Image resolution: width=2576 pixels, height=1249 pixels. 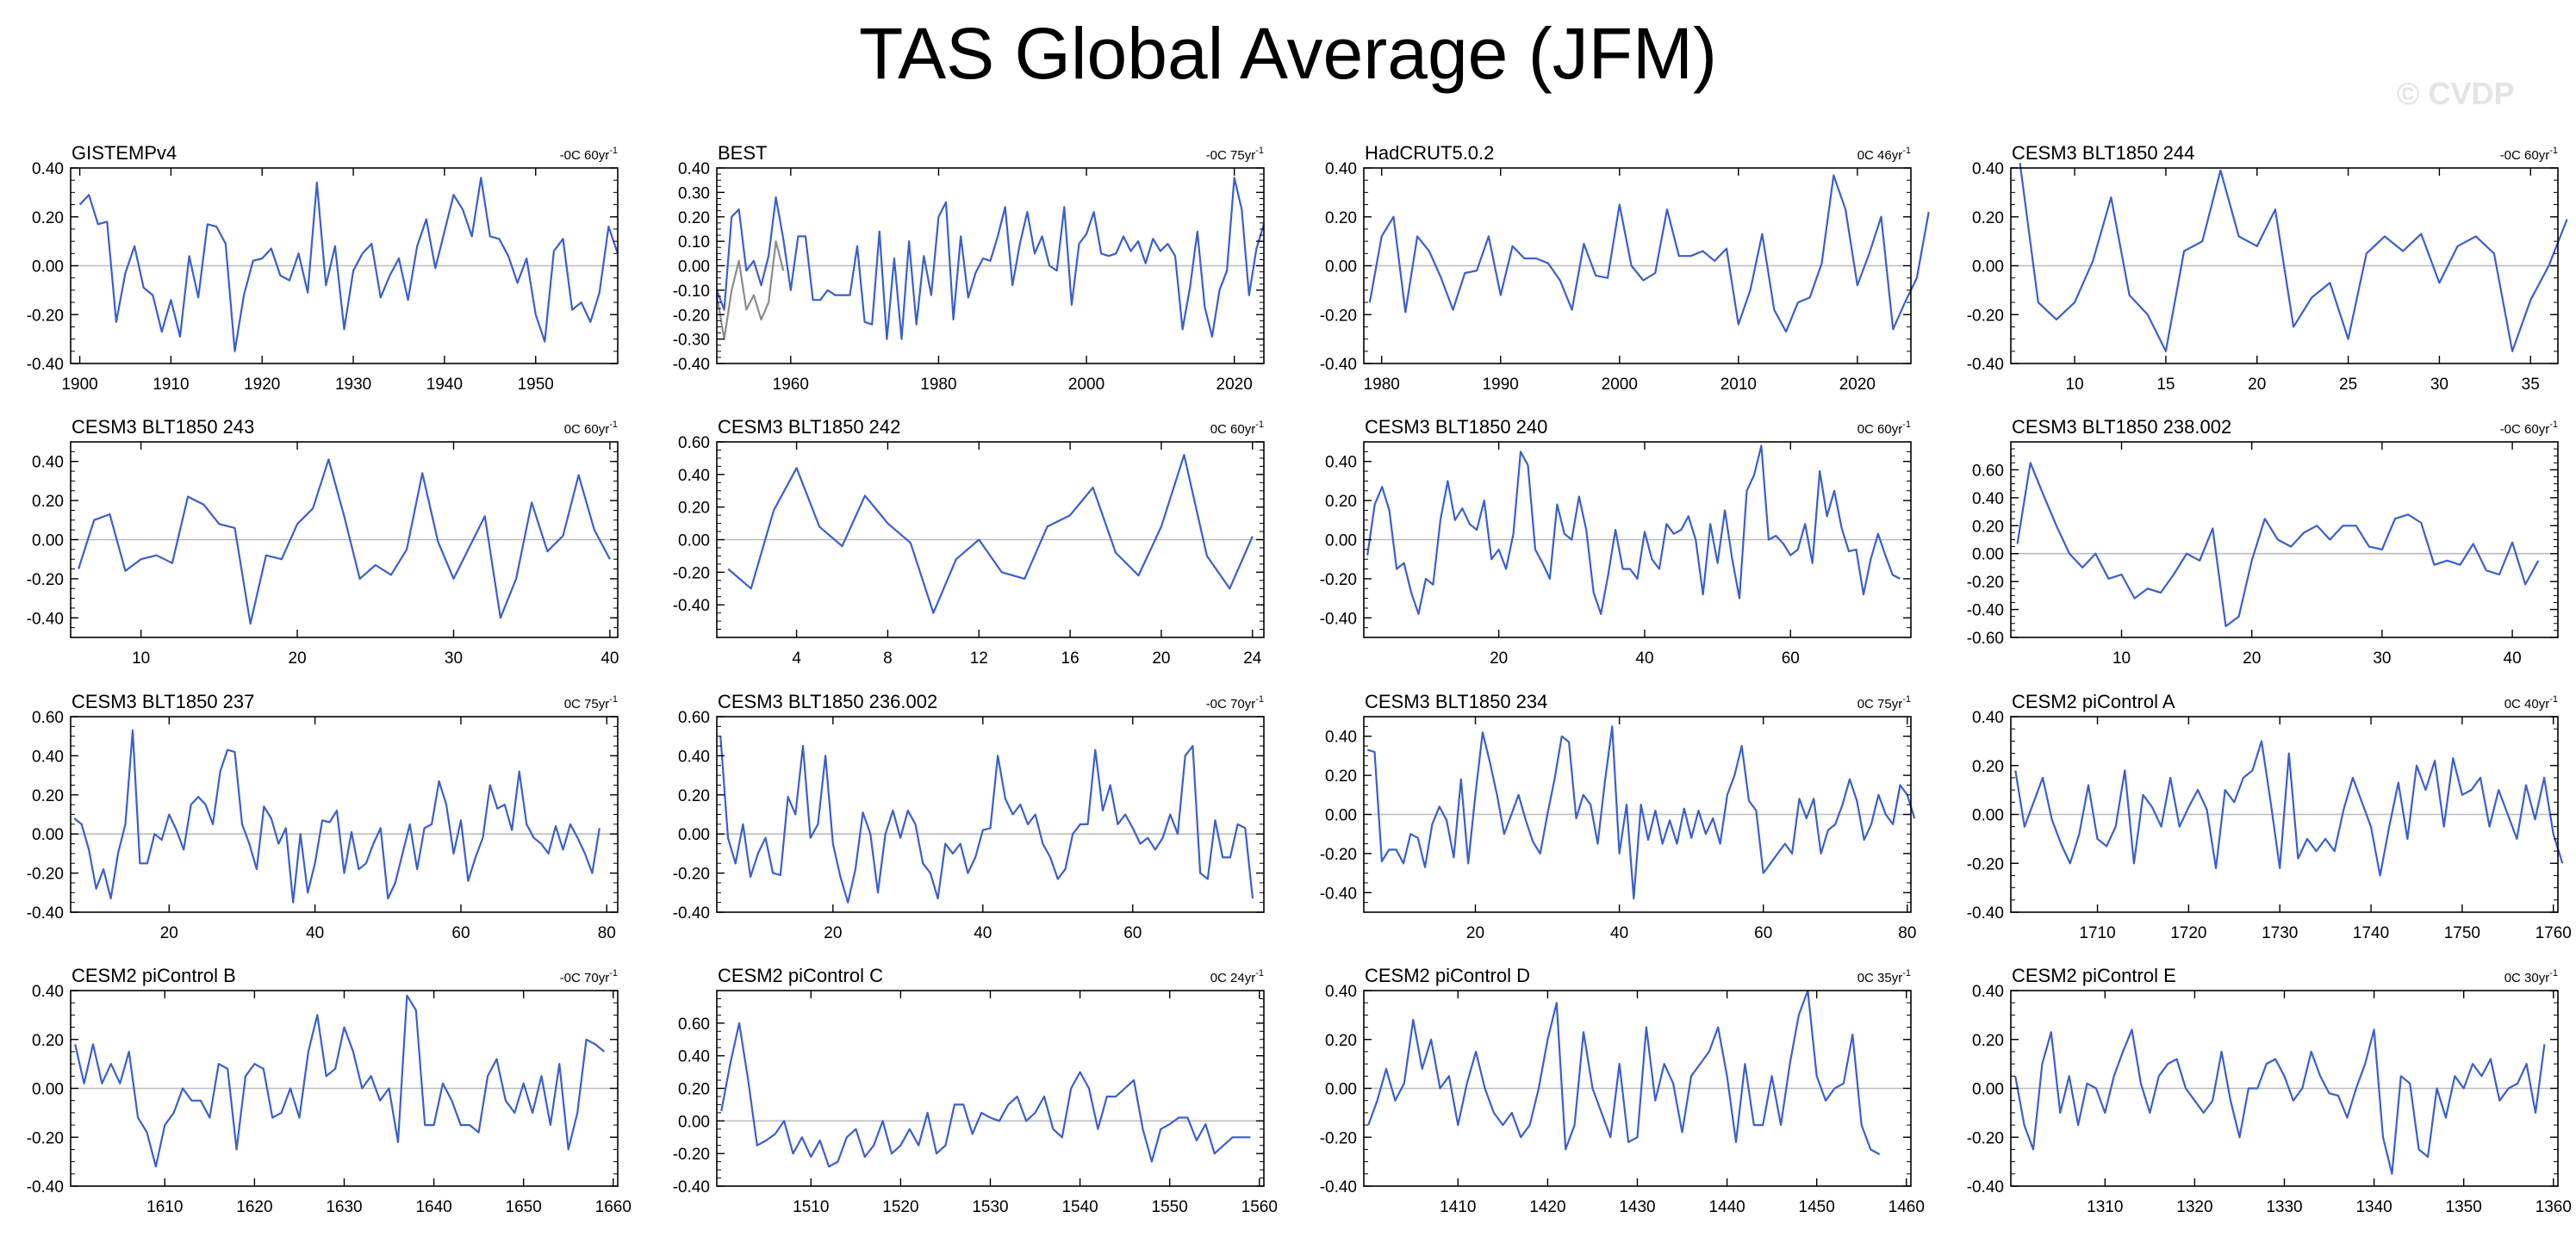 I want to click on panel-title: CESM3 BLT1850 236.002, so click(x=828, y=701).